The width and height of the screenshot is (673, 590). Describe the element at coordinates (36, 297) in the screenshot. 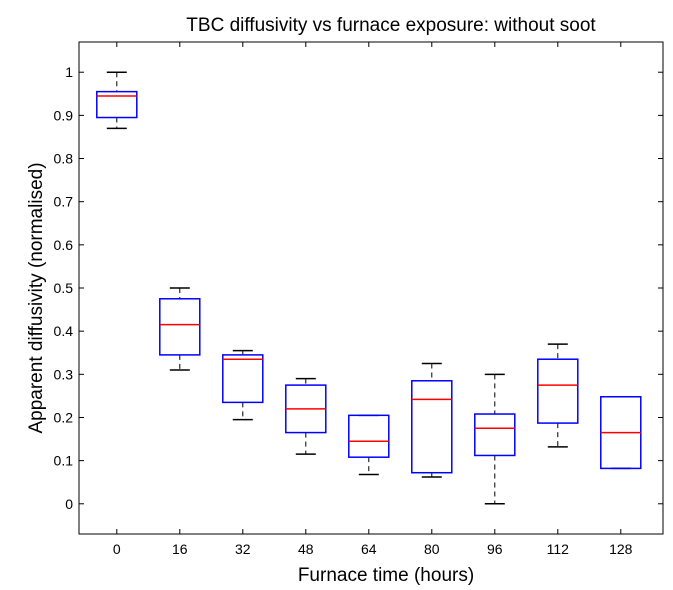

I see `y-axis-label: Apparent diffusivity (normalised)` at that location.